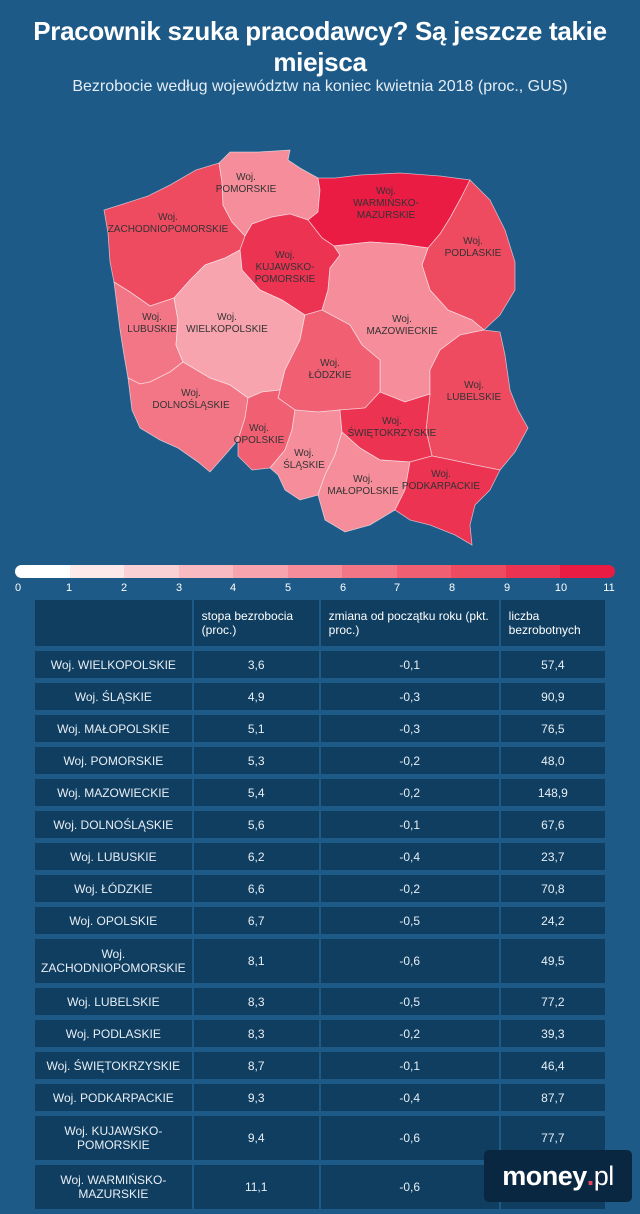 This screenshot has width=640, height=1214. What do you see at coordinates (246, 183) in the screenshot?
I see `region-label-pomorskie: Woj. POMORSKIE` at bounding box center [246, 183].